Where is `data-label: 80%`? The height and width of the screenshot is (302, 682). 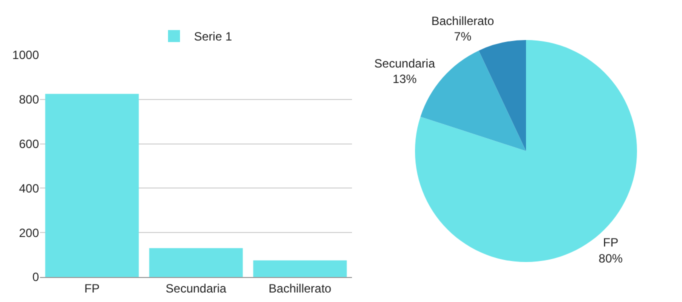
data-label: 80% is located at coordinates (610, 258).